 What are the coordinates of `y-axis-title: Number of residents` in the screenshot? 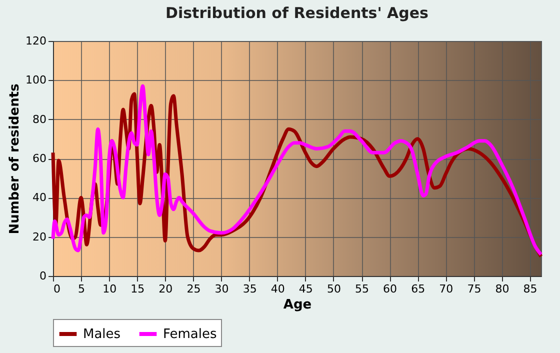 It's located at (15, 158).